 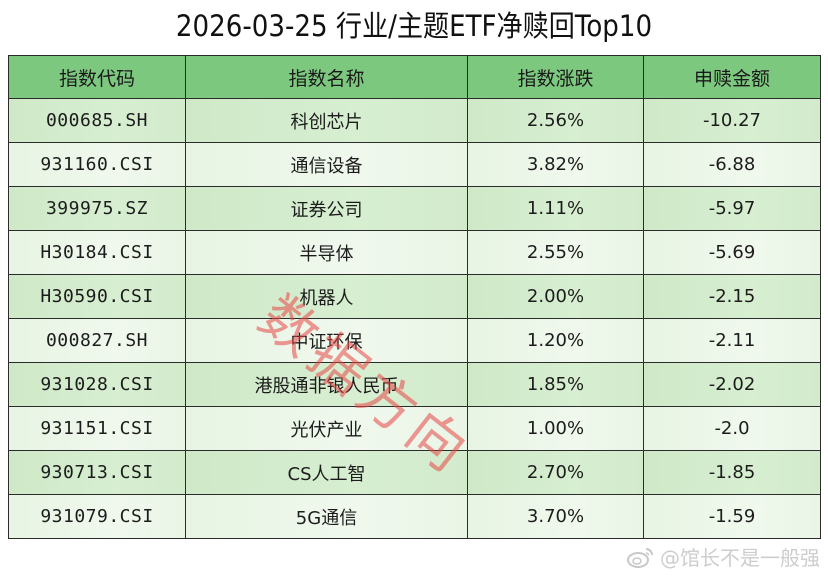 I want to click on header-index-code: 指数代码, so click(x=97, y=77).